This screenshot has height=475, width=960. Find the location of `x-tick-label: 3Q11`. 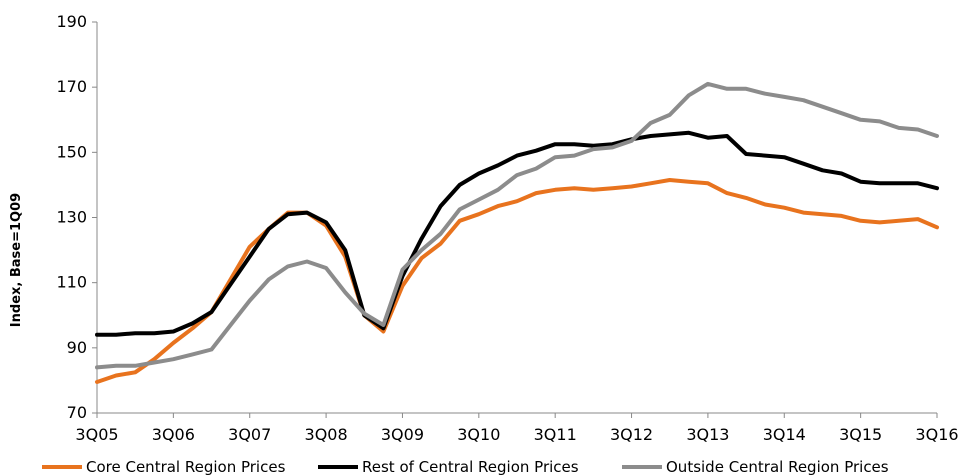

x-tick-label: 3Q11 is located at coordinates (555, 434).